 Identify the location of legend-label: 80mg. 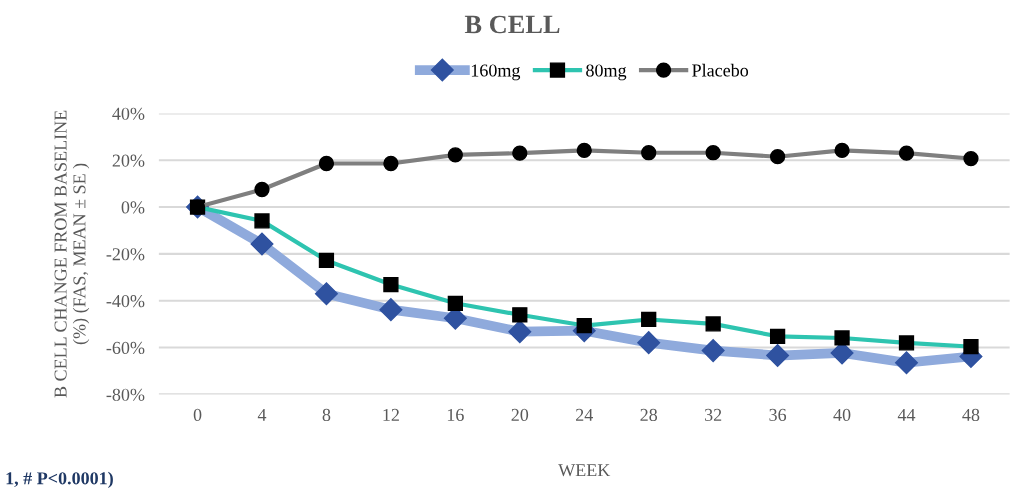
(606, 72).